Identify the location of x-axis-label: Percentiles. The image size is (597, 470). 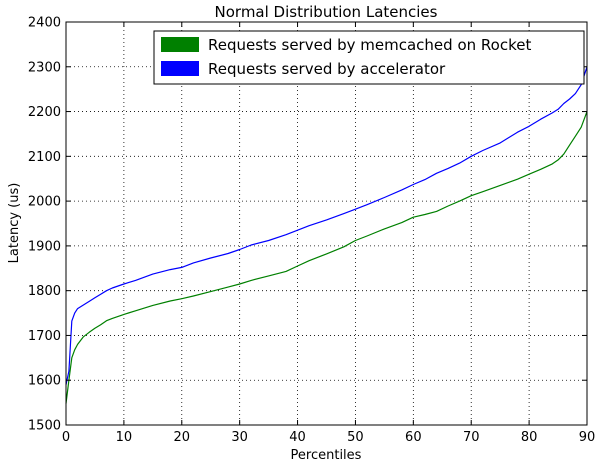
(326, 455).